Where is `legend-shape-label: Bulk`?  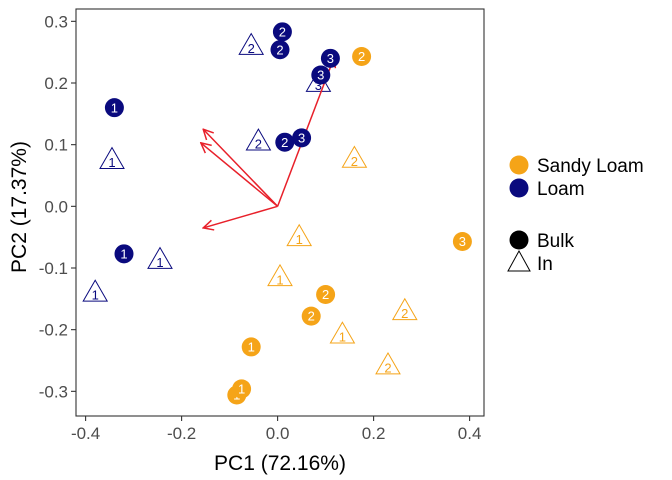
legend-shape-label: Bulk is located at coordinates (555, 241).